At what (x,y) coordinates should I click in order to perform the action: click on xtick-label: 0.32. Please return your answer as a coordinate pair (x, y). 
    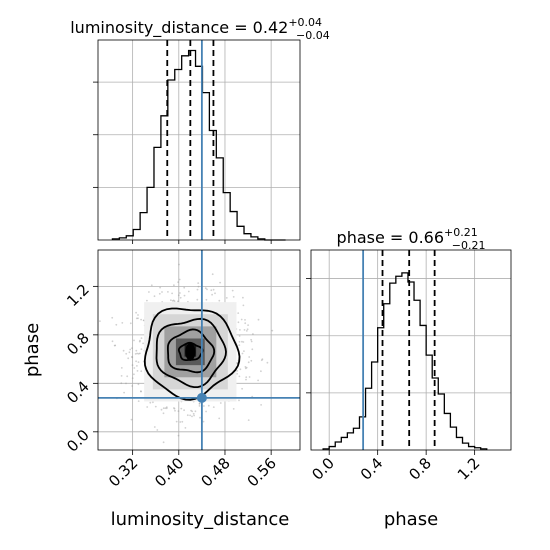
    Looking at the image, I should click on (123, 472).